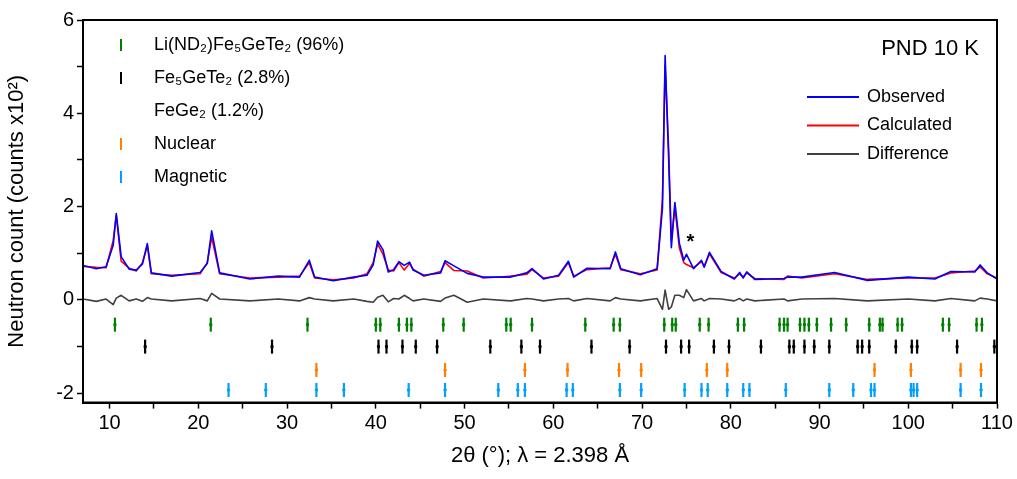  What do you see at coordinates (930, 48) in the screenshot?
I see `annotation: PND 10 K` at bounding box center [930, 48].